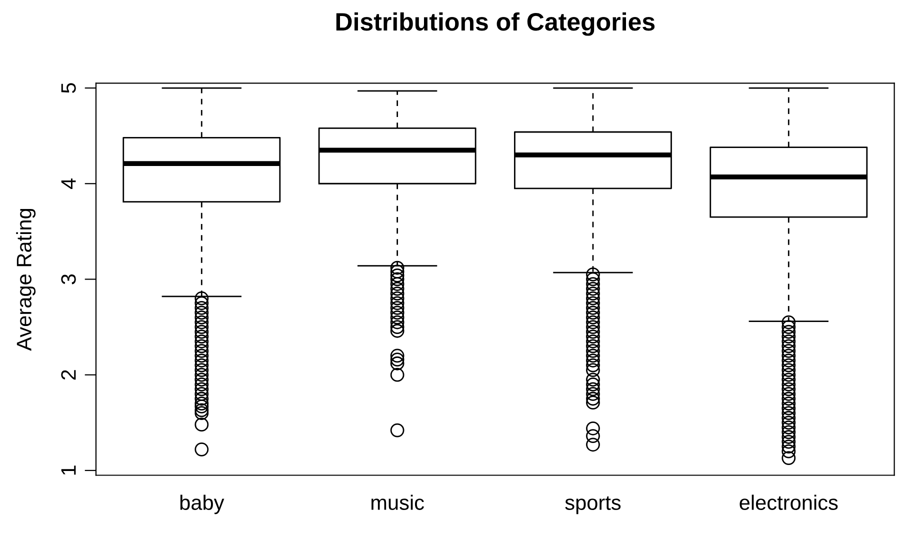 Image resolution: width=897 pixels, height=537 pixels. Describe the element at coordinates (68, 470) in the screenshot. I see `y-tick-label: 1` at that location.